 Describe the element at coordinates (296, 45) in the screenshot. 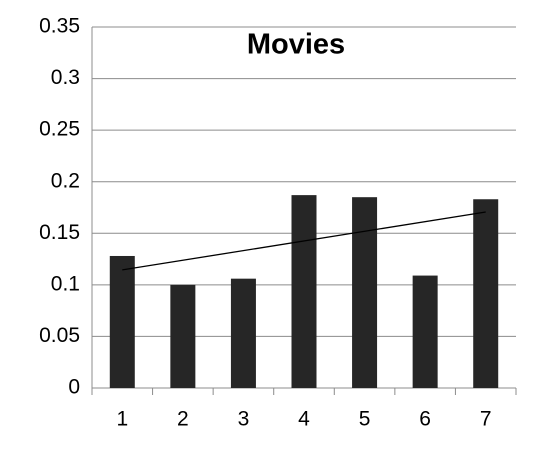

I see `chart-title: Movies` at that location.